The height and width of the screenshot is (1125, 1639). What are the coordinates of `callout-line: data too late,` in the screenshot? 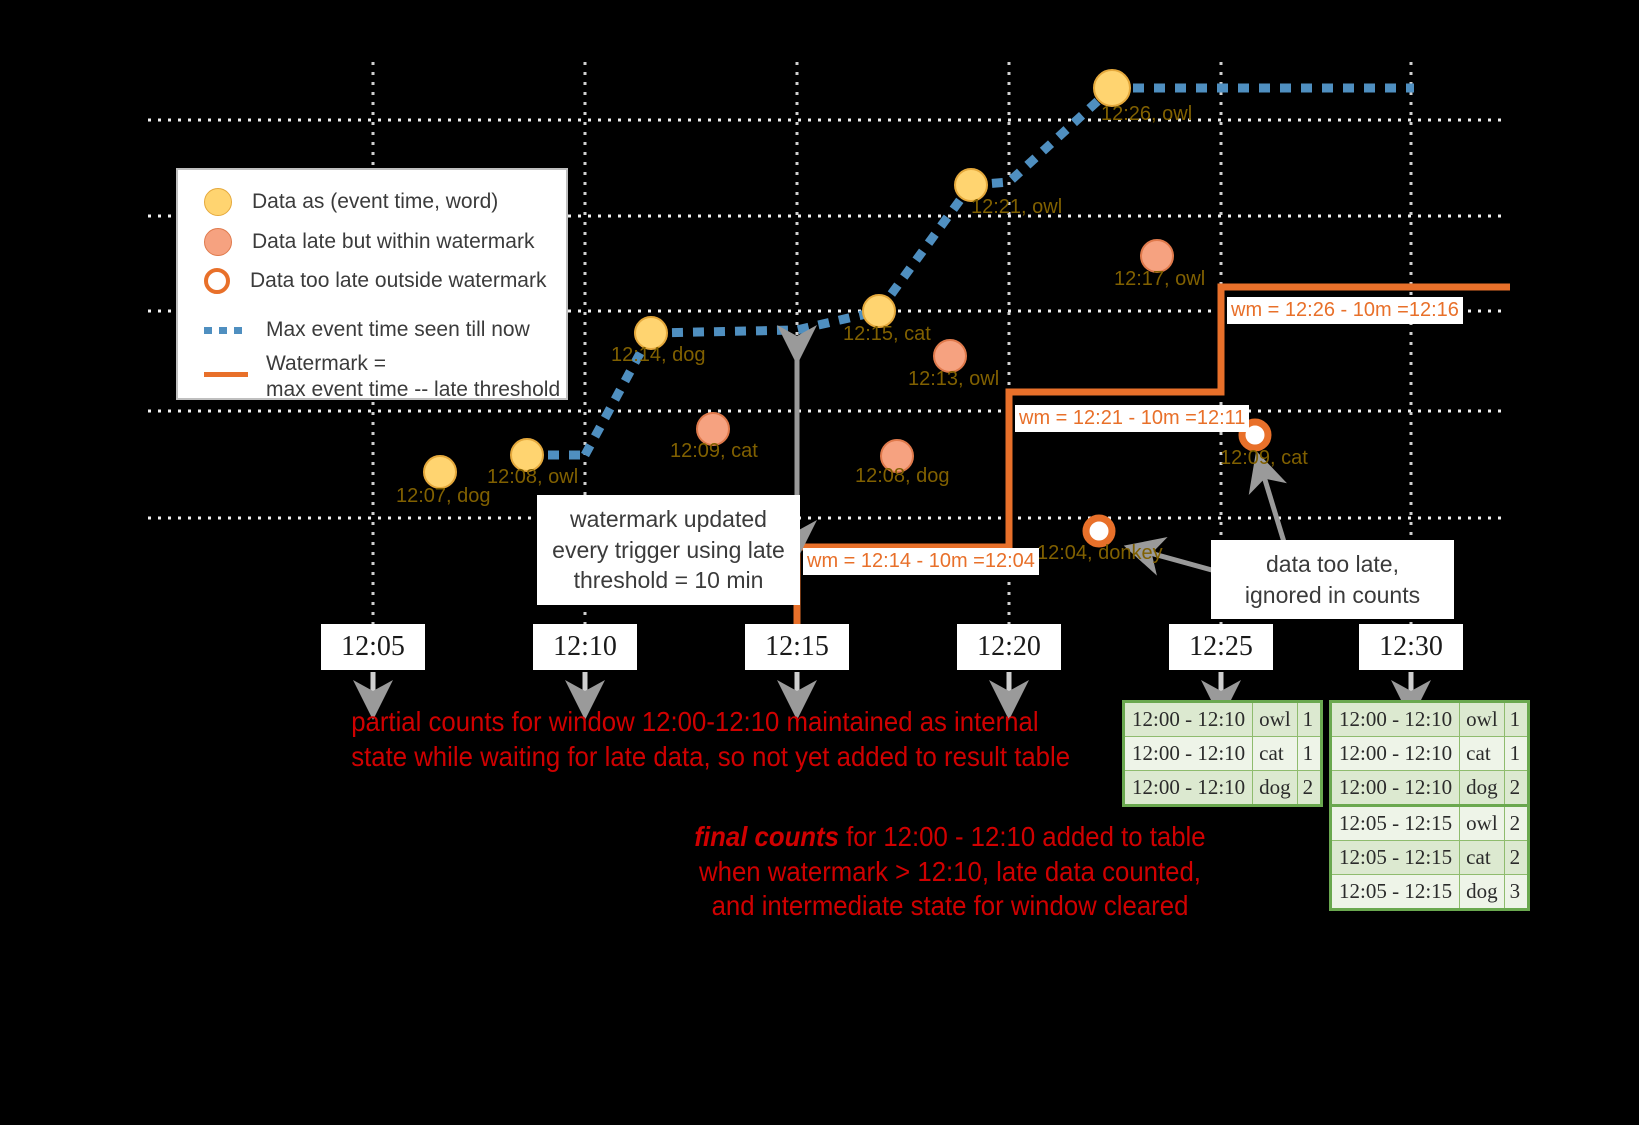 It's located at (1332, 564).